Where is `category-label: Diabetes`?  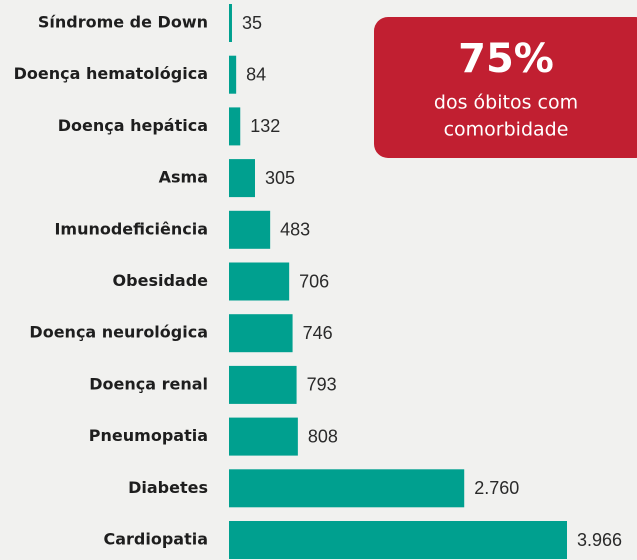 category-label: Diabetes is located at coordinates (168, 487).